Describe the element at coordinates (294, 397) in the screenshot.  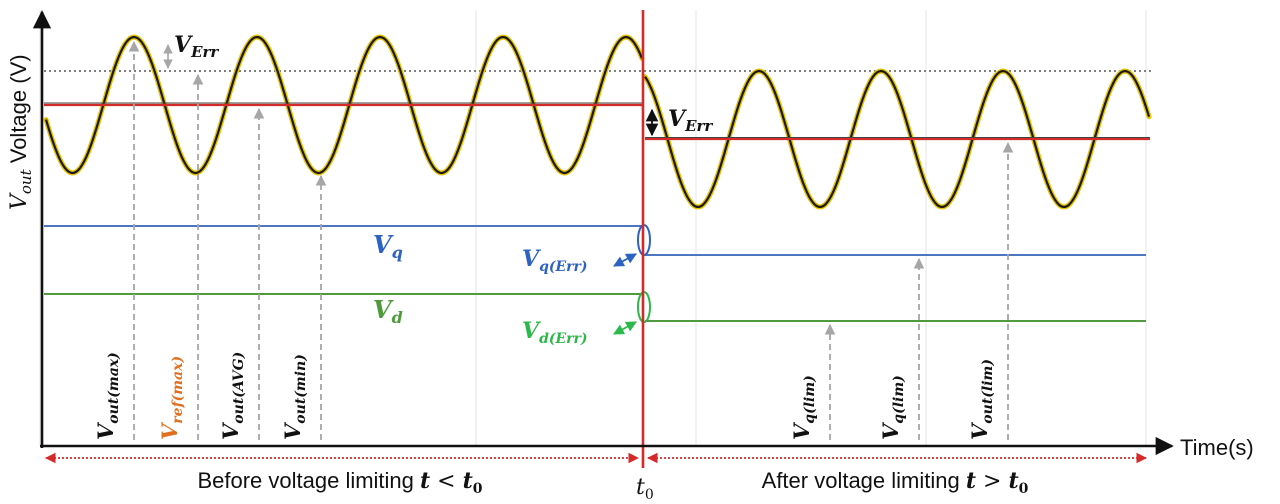
I see `vout-min-label: Vout(min)` at that location.